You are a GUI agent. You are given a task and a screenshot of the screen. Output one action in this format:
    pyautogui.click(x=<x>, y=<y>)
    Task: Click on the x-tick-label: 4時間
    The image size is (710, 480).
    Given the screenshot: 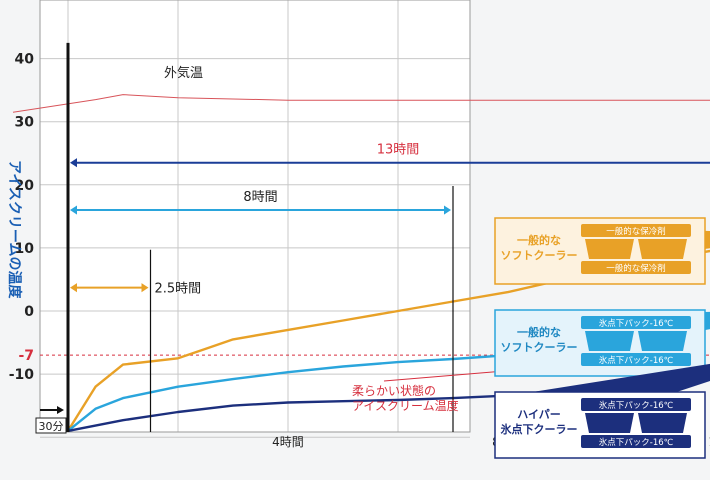 What is the action you would take?
    pyautogui.click(x=288, y=442)
    